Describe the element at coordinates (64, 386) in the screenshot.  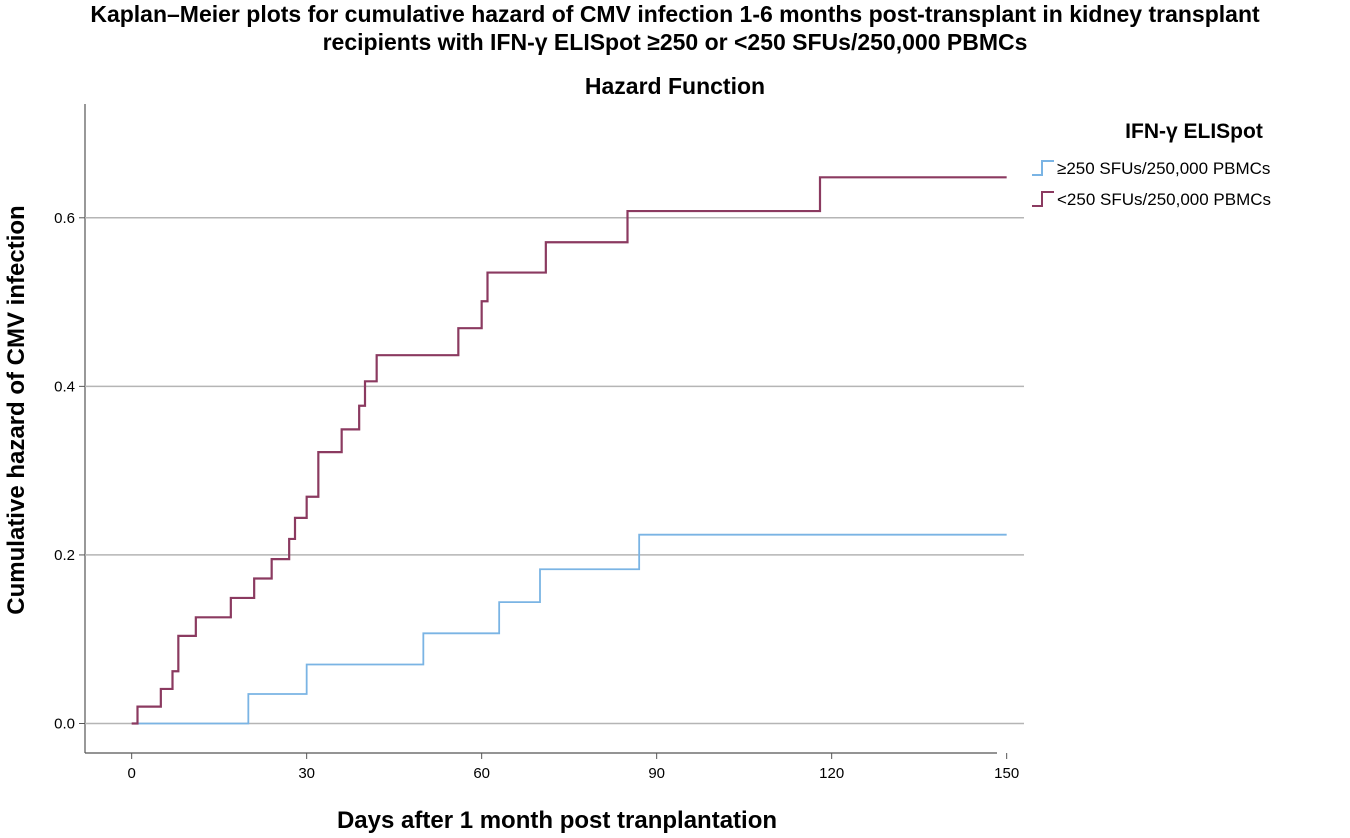
I see `y-tick-label: 0.4` at that location.